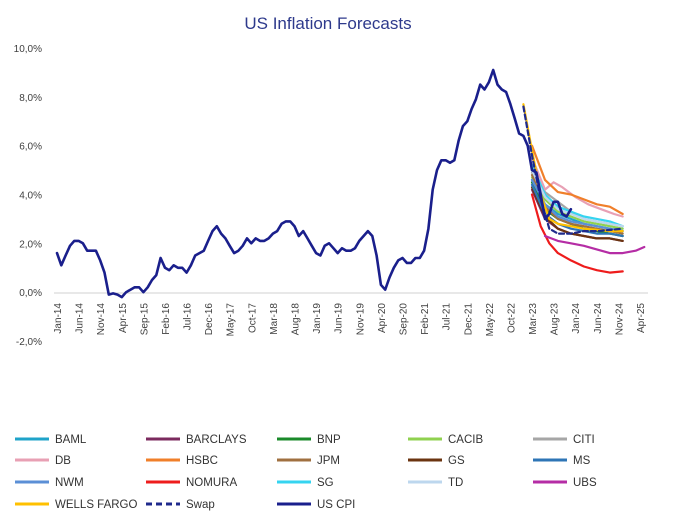  What do you see at coordinates (435, 483) in the screenshot?
I see `legend-item: TD` at bounding box center [435, 483].